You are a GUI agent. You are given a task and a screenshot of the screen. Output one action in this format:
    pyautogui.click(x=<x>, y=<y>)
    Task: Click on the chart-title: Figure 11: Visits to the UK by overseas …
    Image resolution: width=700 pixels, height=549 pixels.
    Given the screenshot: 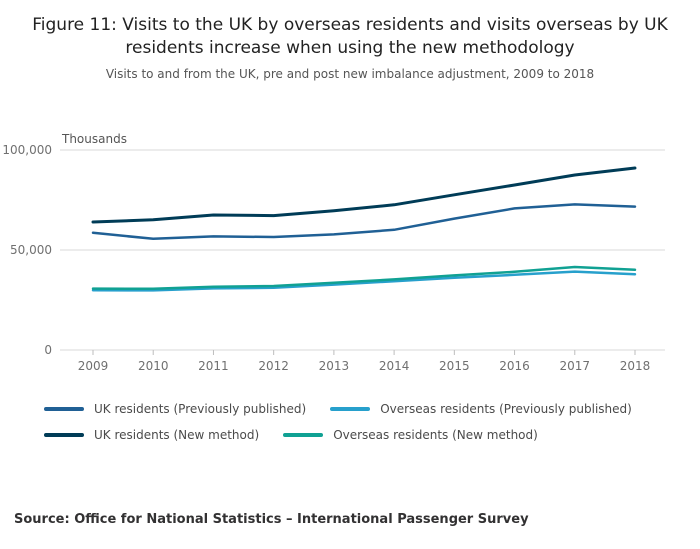 What is the action you would take?
    pyautogui.click(x=350, y=36)
    